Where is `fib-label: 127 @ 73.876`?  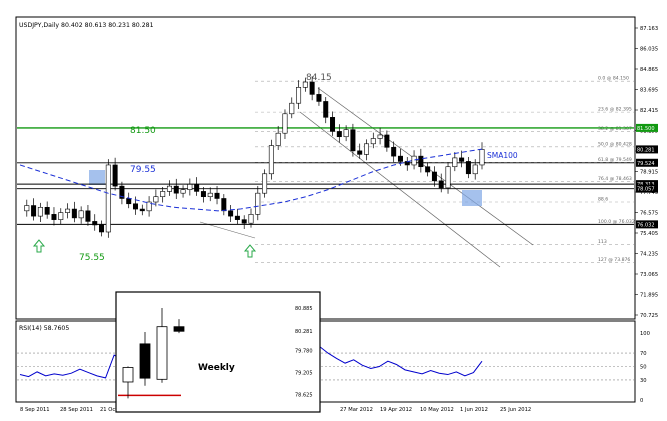
fib-label: 127 @ 73.876 is located at coordinates (614, 260).